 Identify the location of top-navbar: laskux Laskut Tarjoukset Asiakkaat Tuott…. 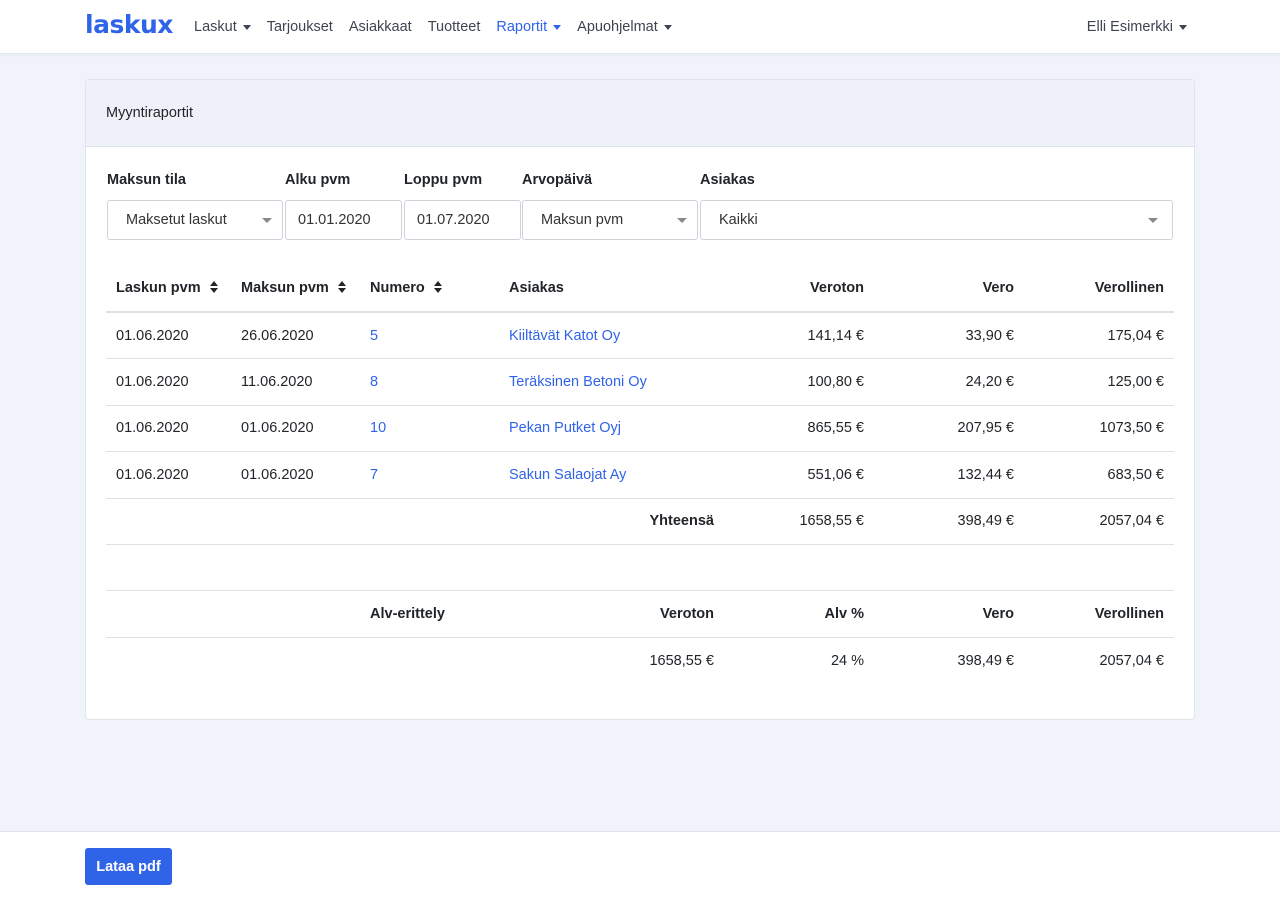
(640, 27).